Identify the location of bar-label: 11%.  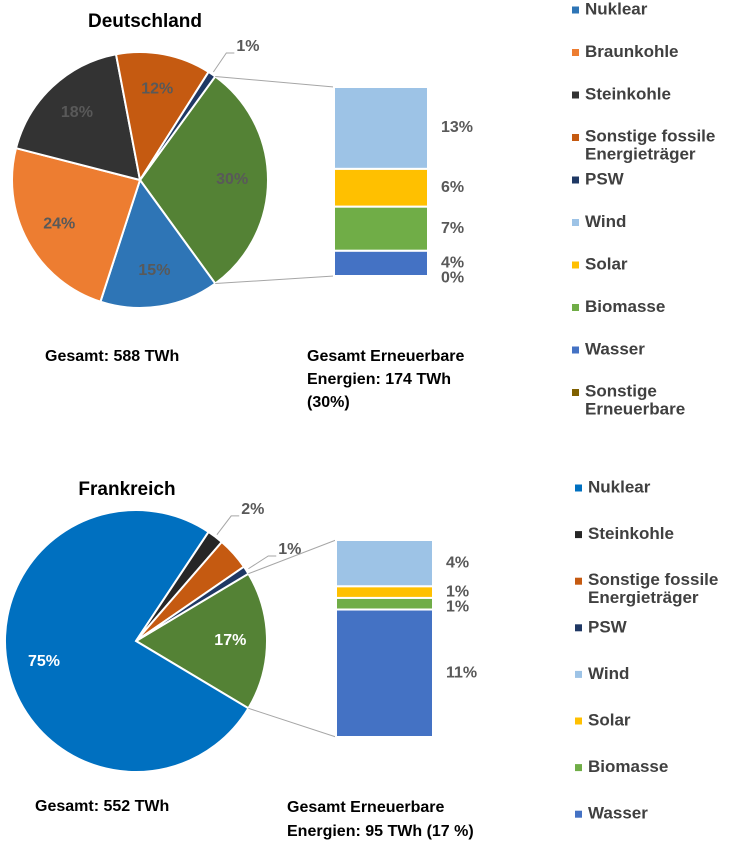
(461, 672).